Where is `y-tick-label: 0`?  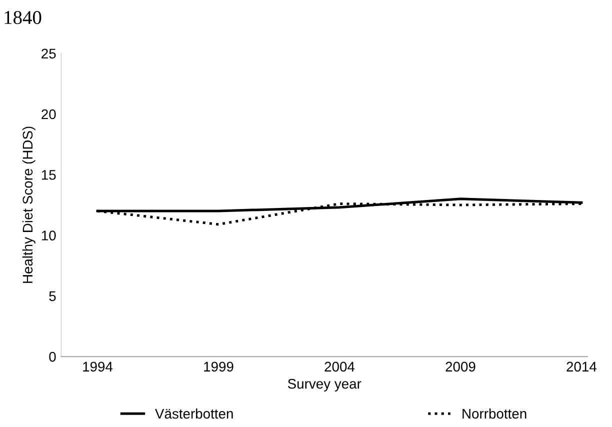 y-tick-label: 0 is located at coordinates (52, 357).